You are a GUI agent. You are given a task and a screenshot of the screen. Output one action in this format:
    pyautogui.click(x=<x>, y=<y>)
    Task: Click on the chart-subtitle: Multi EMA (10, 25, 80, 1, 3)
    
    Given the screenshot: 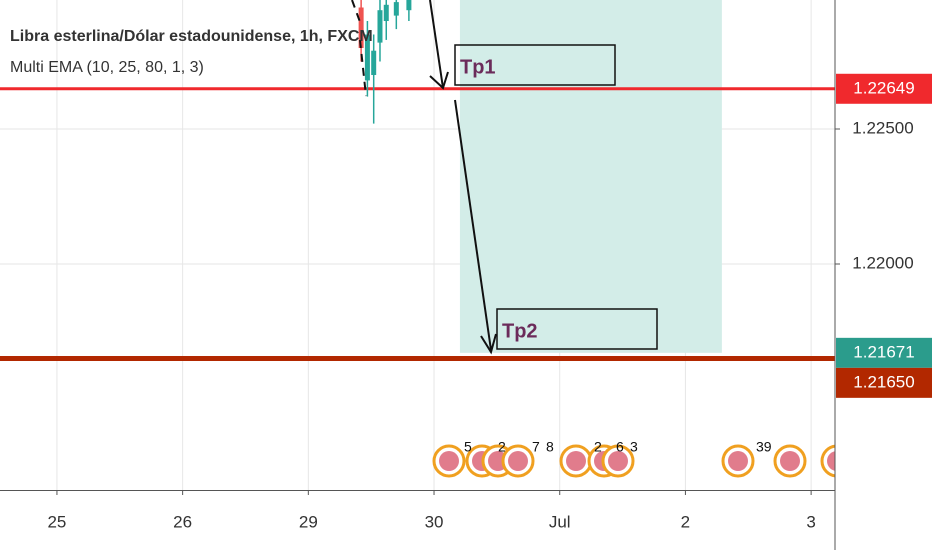 What is the action you would take?
    pyautogui.click(x=107, y=67)
    